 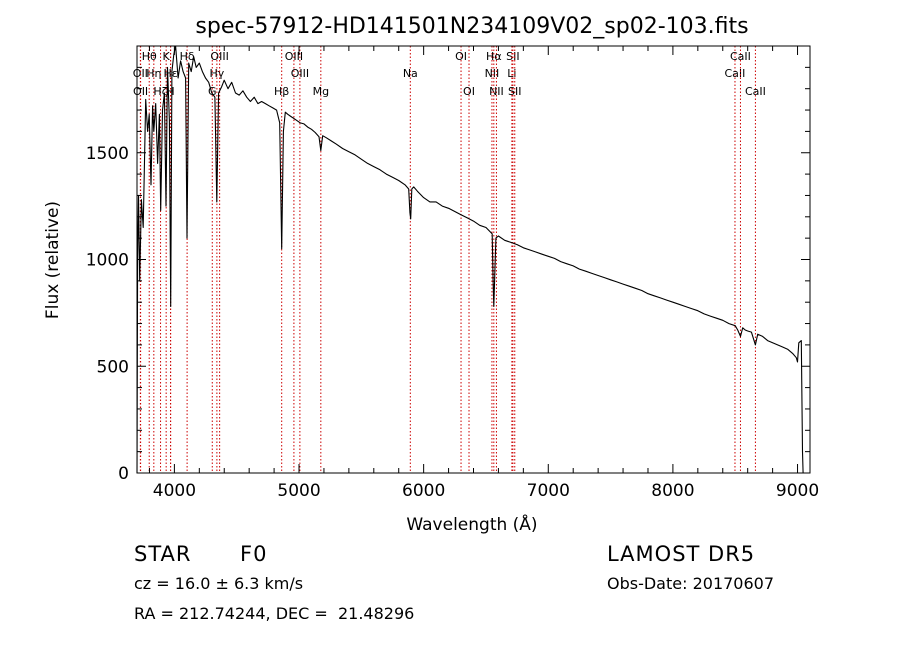 What do you see at coordinates (298, 491) in the screenshot?
I see `x-tick-label: 5000` at bounding box center [298, 491].